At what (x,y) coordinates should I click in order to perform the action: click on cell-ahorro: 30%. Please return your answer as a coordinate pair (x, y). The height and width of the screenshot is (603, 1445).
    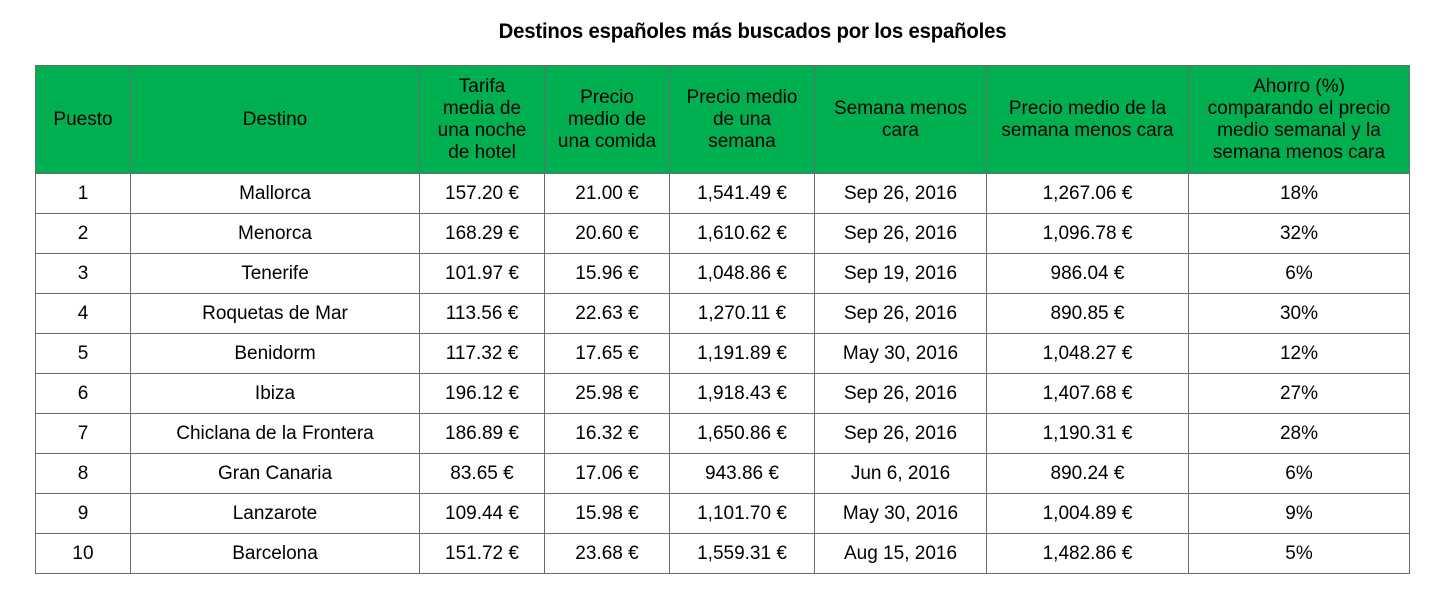
    Looking at the image, I should click on (1299, 313).